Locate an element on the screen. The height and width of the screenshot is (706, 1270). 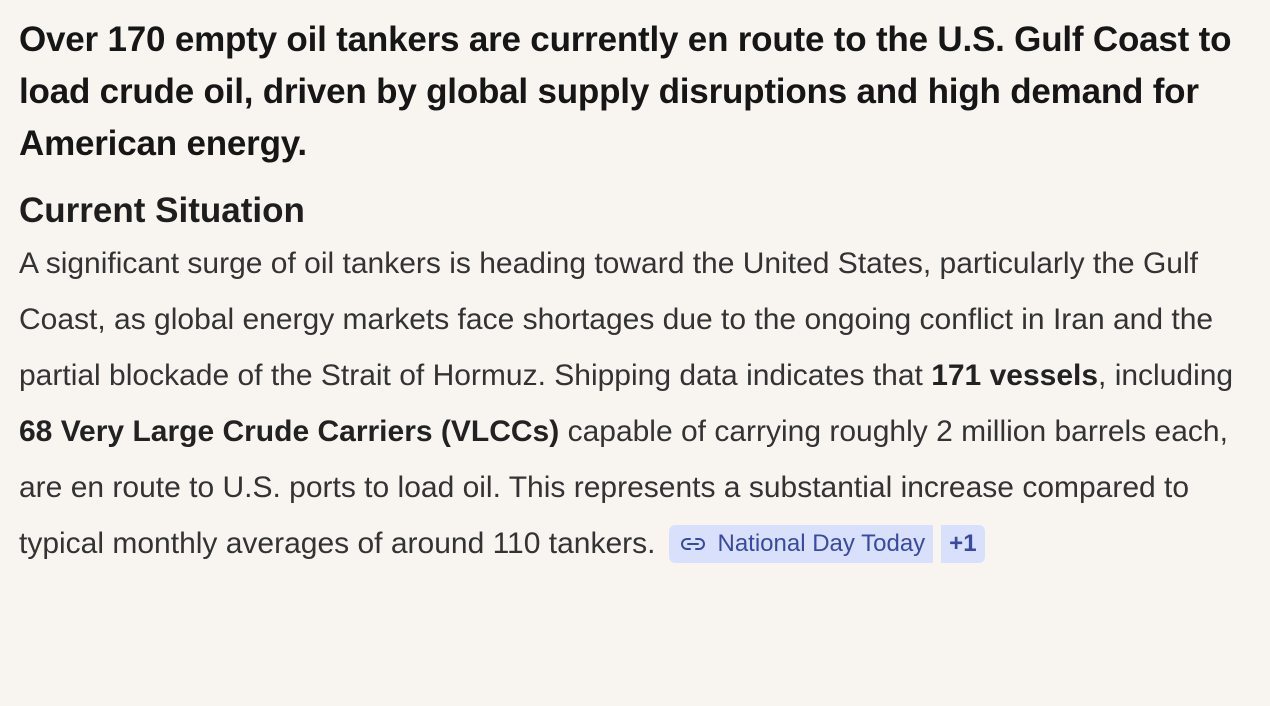
text: , including is located at coordinates (1166, 375).